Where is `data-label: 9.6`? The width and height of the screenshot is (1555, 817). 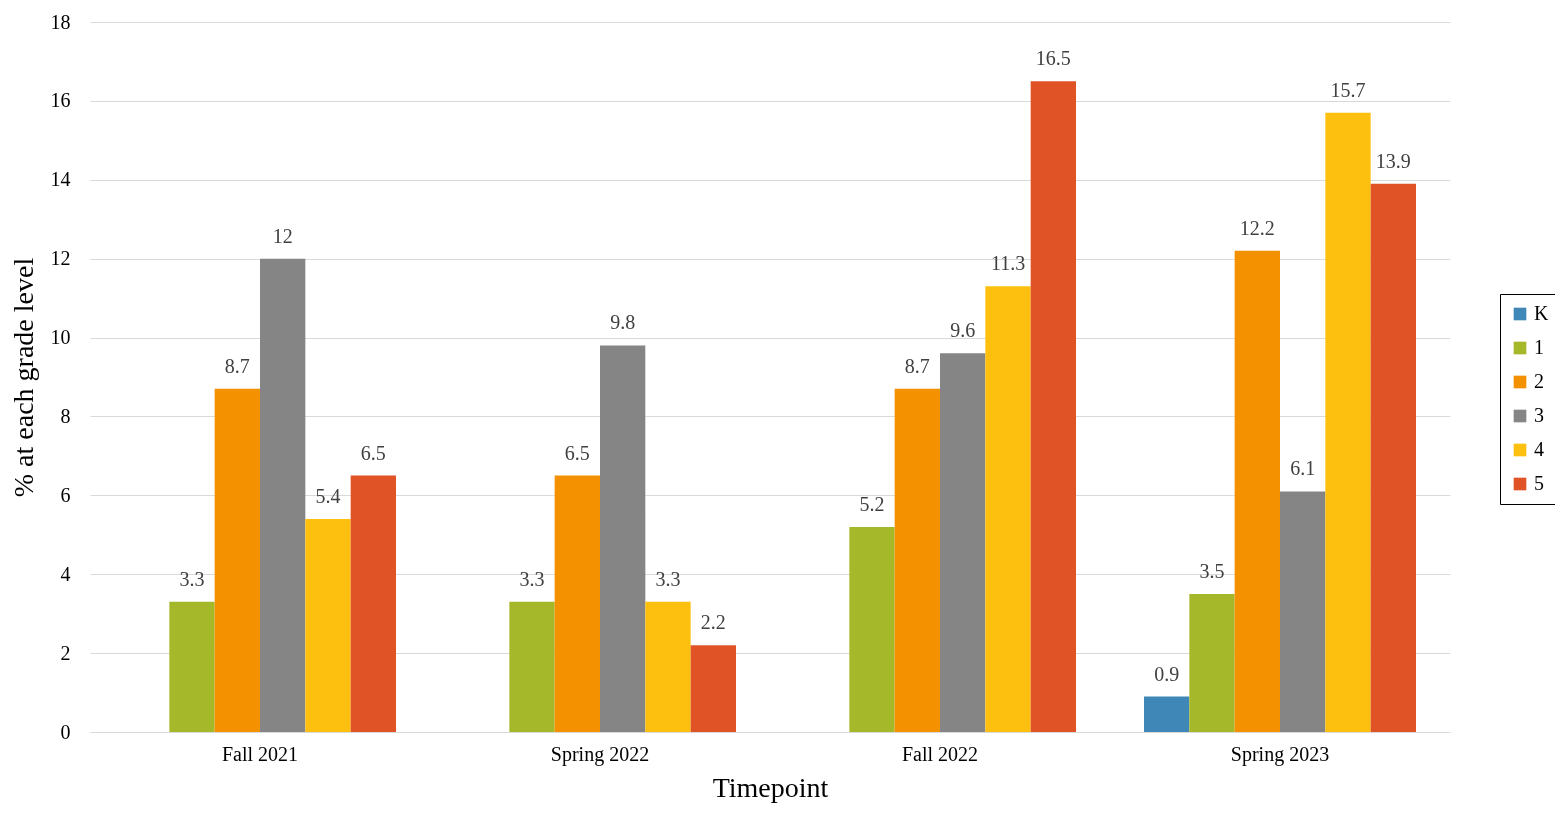 data-label: 9.6 is located at coordinates (963, 330).